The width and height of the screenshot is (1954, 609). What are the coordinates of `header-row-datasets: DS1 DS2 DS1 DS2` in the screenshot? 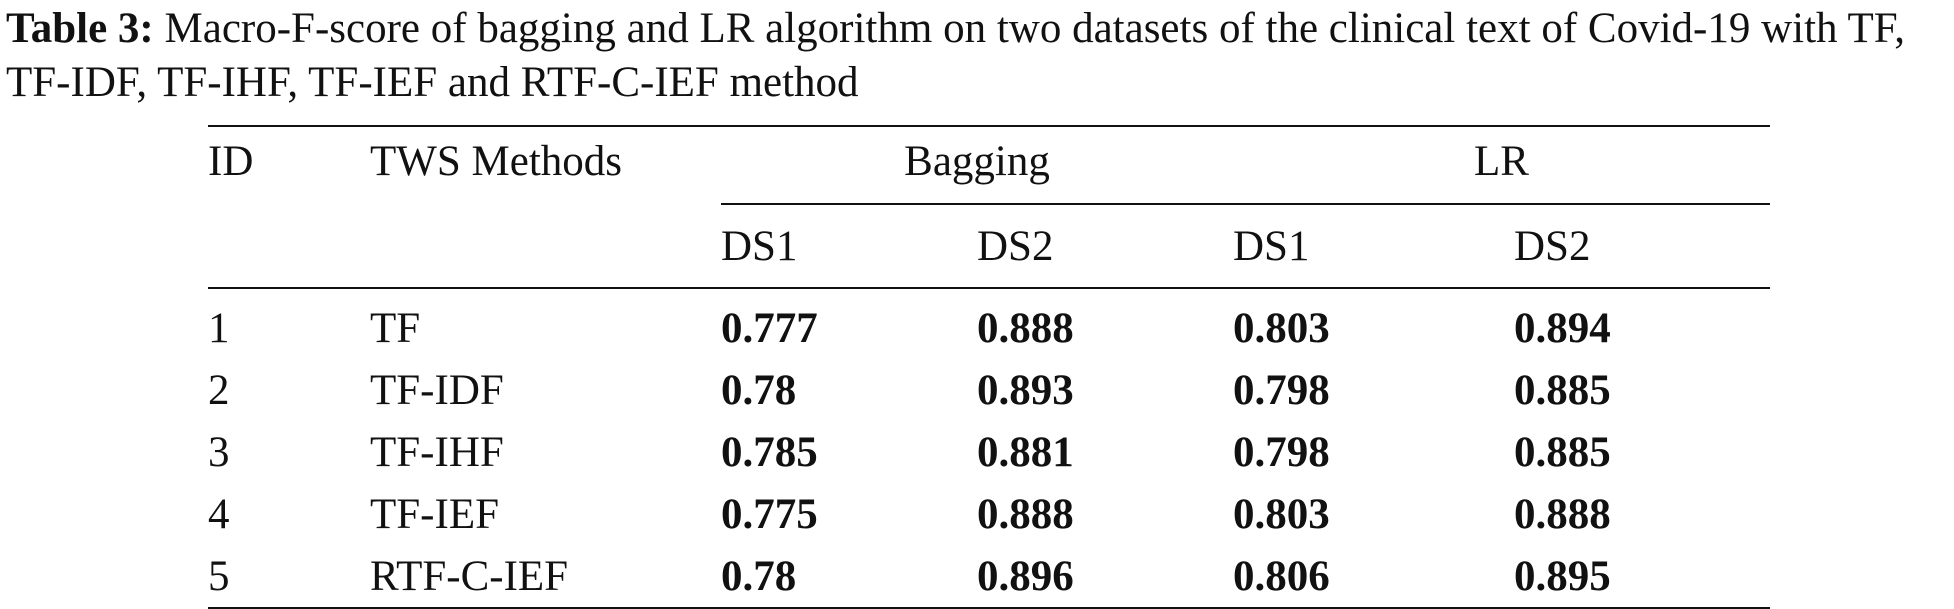 It's located at (989, 246).